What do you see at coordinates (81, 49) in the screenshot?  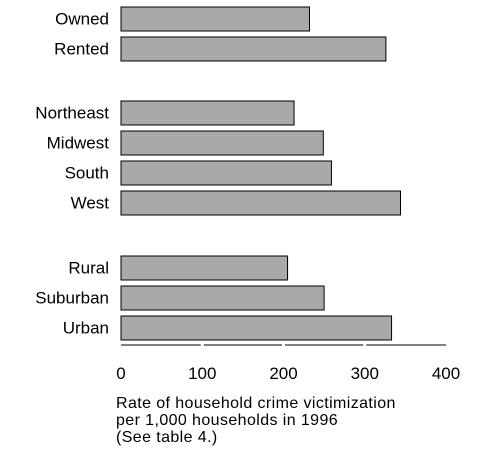 I see `category-label-rented: Rented` at bounding box center [81, 49].